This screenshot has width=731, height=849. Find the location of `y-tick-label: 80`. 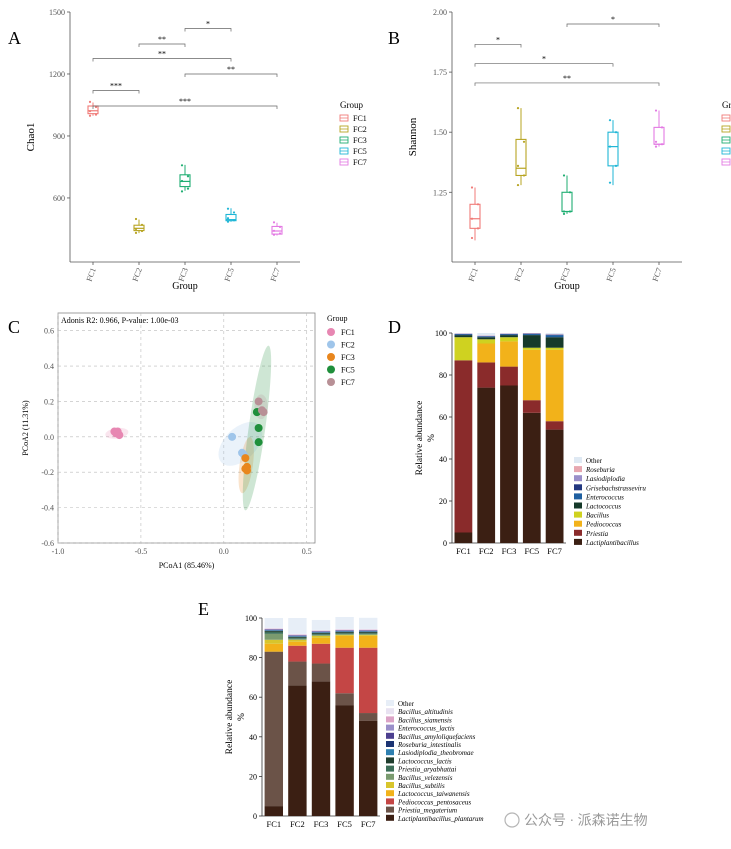

y-tick-label: 80 is located at coordinates (443, 375).